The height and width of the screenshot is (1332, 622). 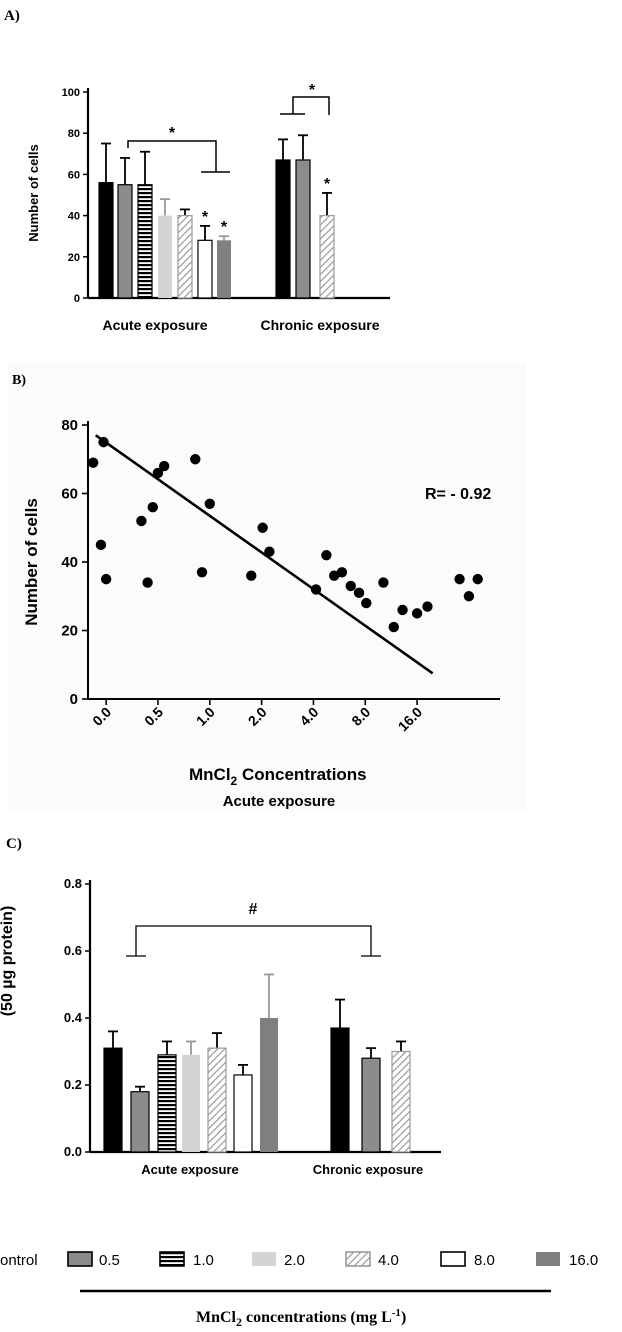 What do you see at coordinates (80, 1259) in the screenshot?
I see `legend-swatch-0.5` at bounding box center [80, 1259].